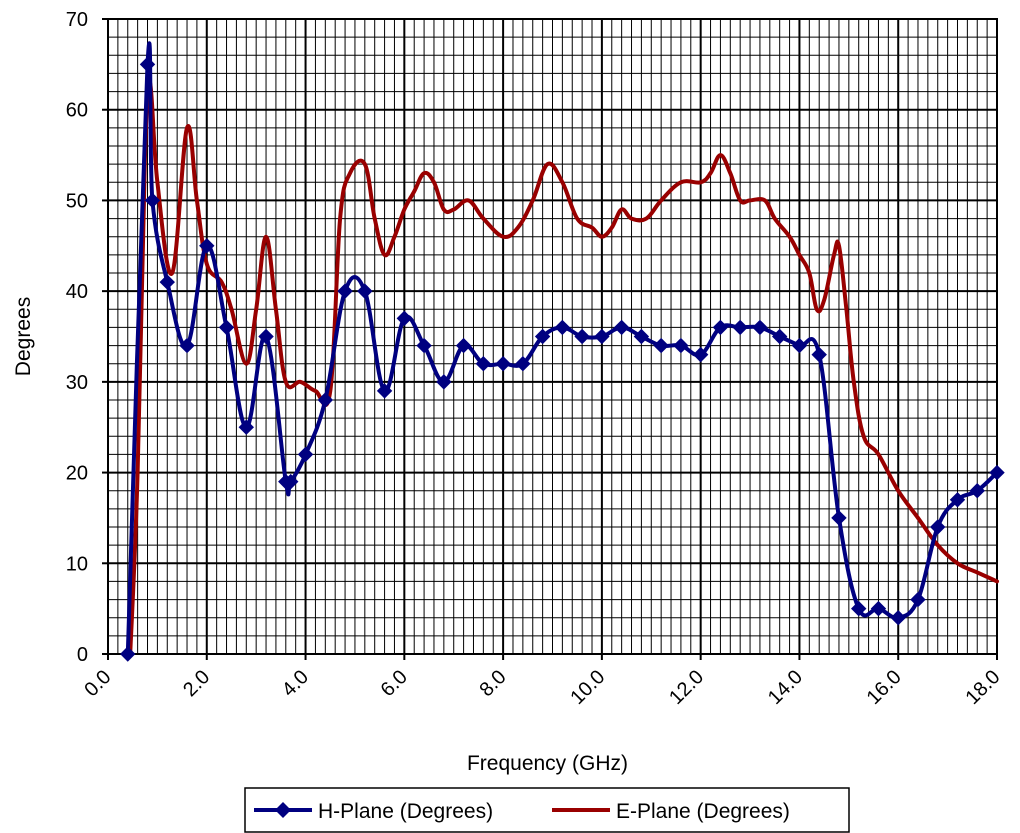  Describe the element at coordinates (196, 683) in the screenshot. I see `x-tick-label: 2.0` at that location.